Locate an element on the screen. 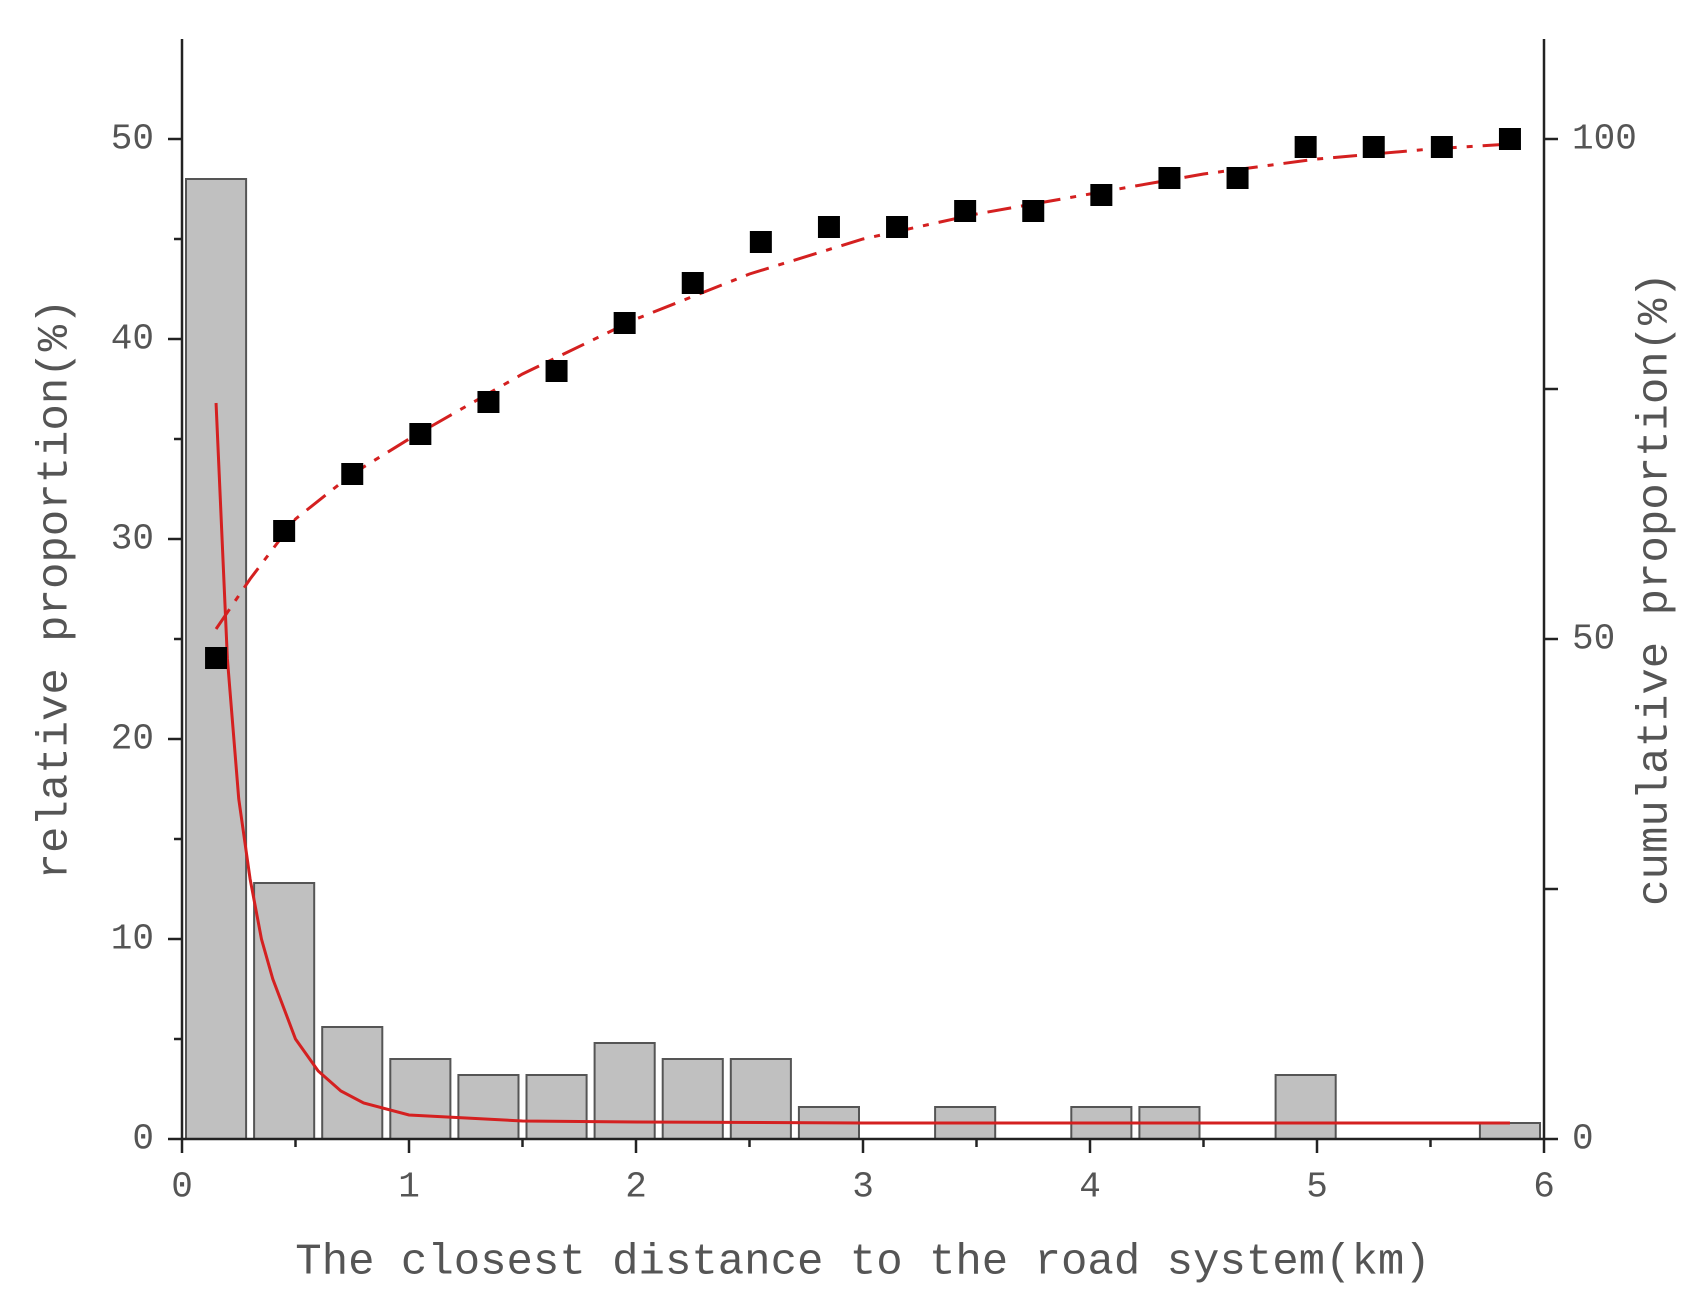 The width and height of the screenshot is (1700, 1303). x-tick-label: 3 is located at coordinates (863, 1187).